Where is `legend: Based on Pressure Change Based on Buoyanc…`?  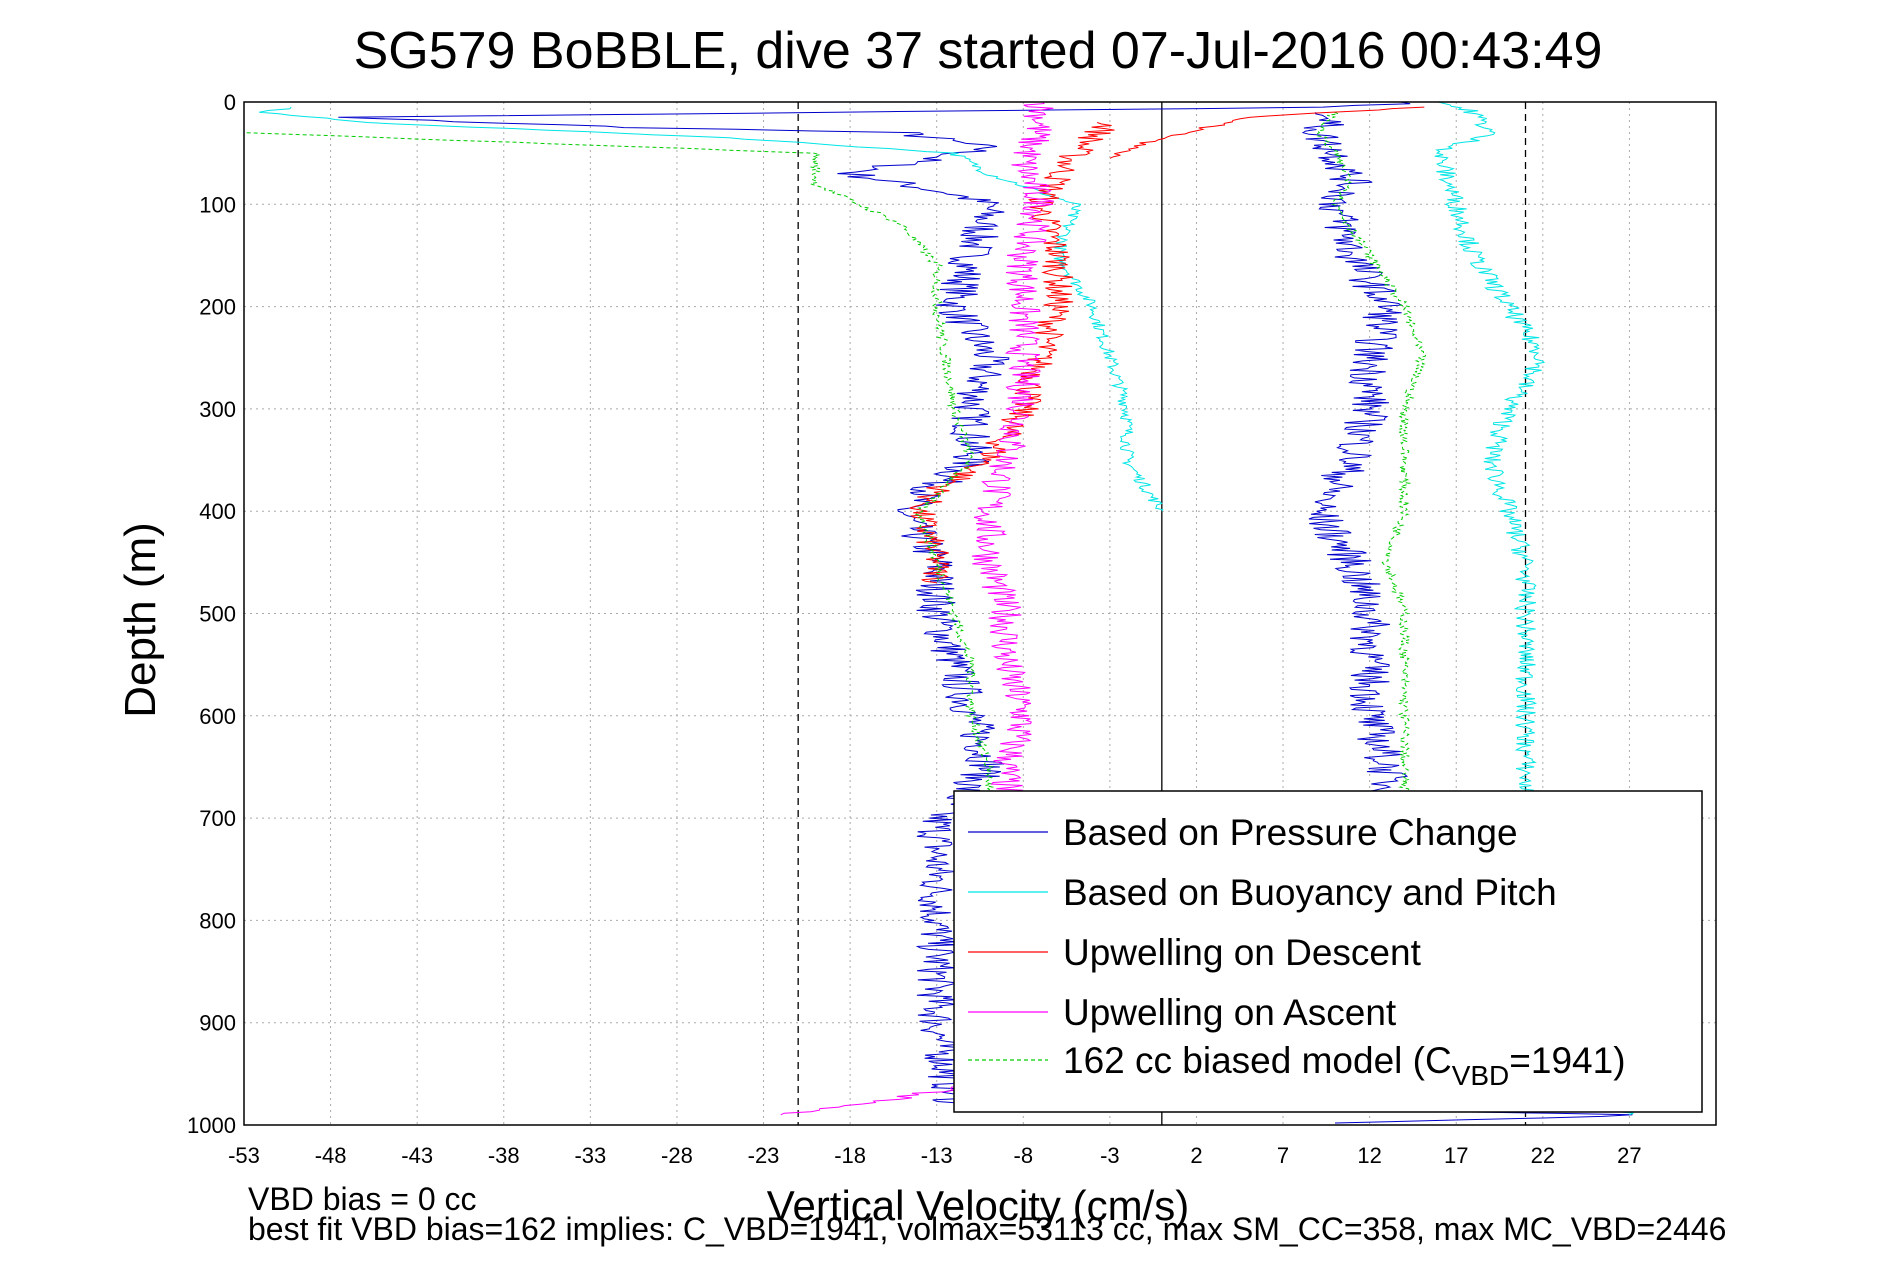 legend: Based on Pressure Change Based on Buoyanc… is located at coordinates (1328, 951).